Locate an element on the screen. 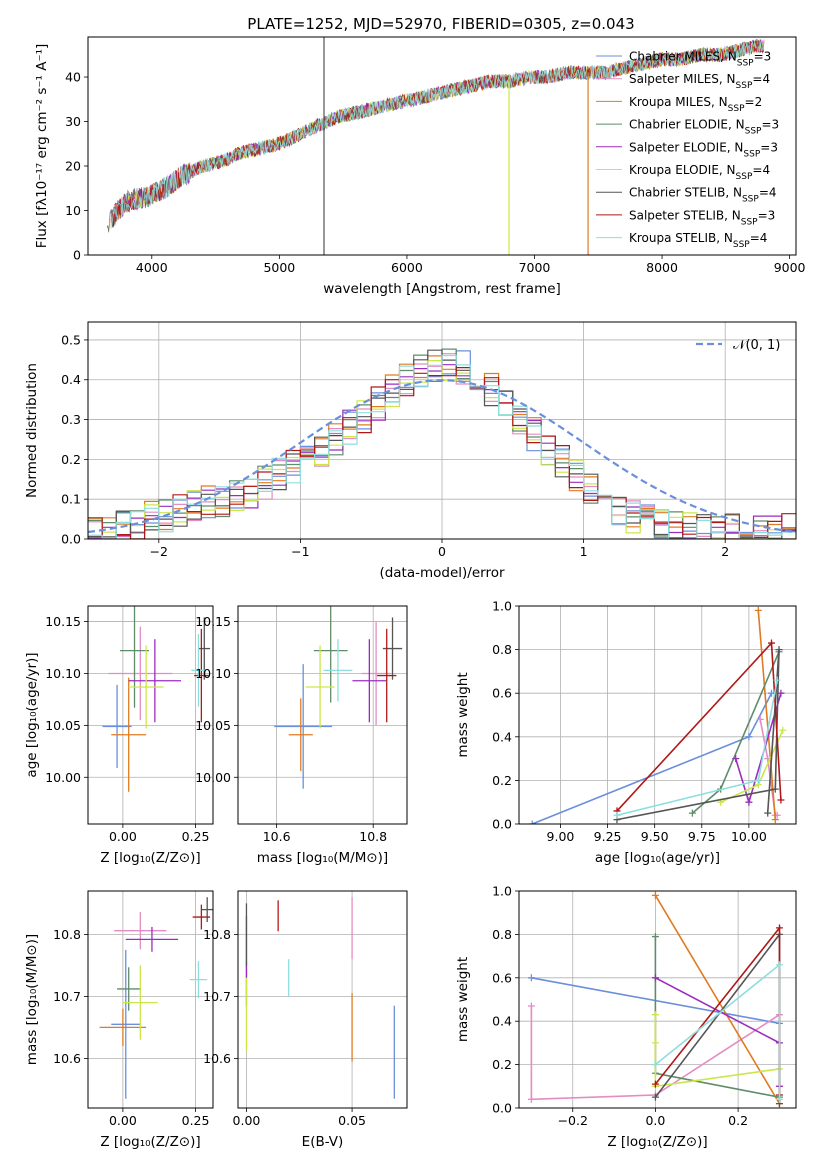 This screenshot has height=1170, width=819. y-tick-label: 0.8 is located at coordinates (502, 649).